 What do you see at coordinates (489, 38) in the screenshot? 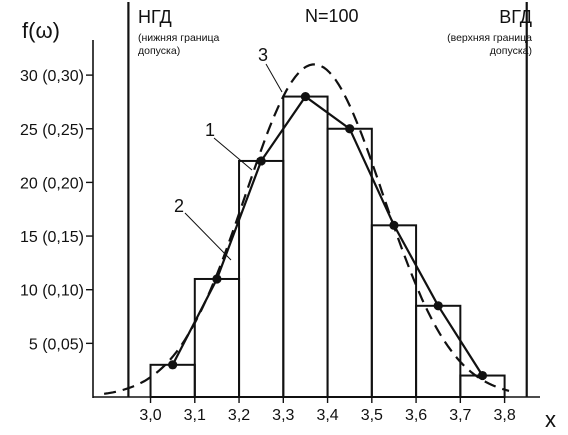
I see `upper-limit-note-line1: (верхняя граница` at bounding box center [489, 38].